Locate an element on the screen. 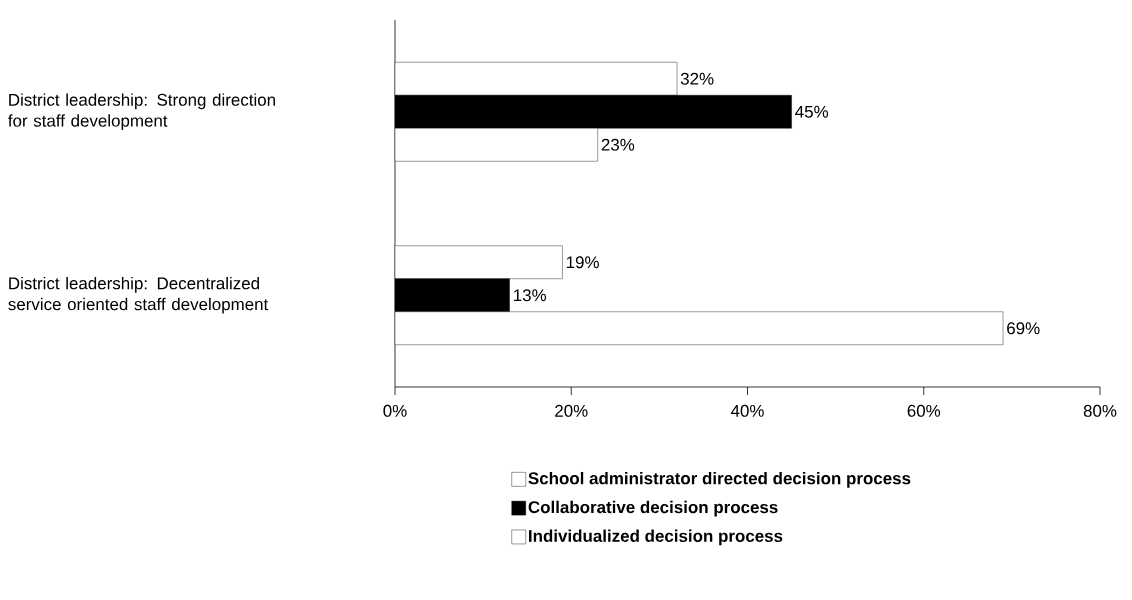 This screenshot has height=600, width=1132. y-tick-label: District leadership: Decentralized service oriented staff development is located at coordinates (138, 295).